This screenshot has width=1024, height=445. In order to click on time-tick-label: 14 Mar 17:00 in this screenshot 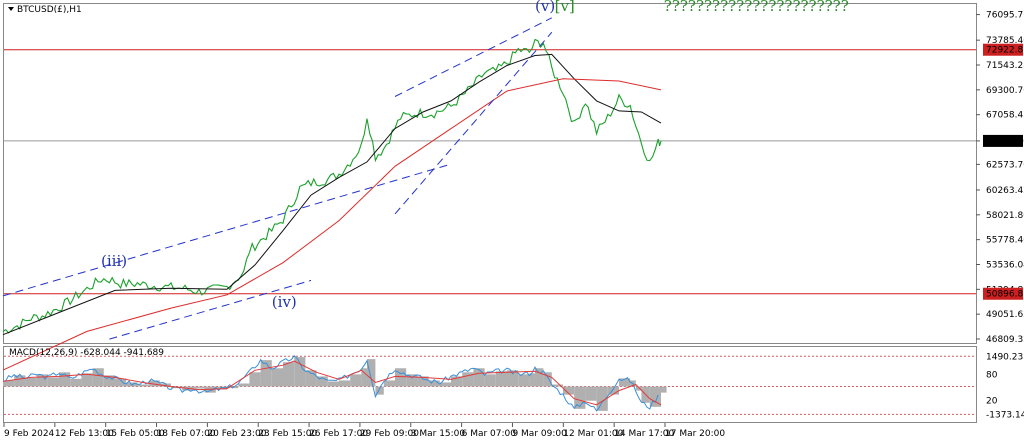, I will do `click(644, 434)`.